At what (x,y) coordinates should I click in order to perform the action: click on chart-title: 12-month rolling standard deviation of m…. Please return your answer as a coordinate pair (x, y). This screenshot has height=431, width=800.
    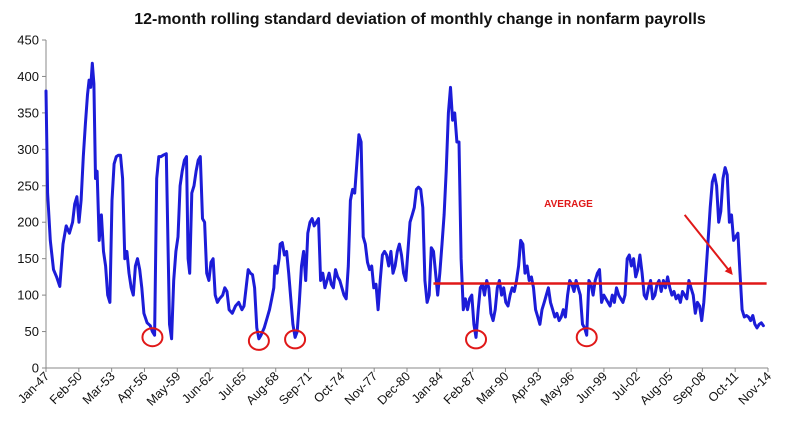
    Looking at the image, I should click on (420, 19).